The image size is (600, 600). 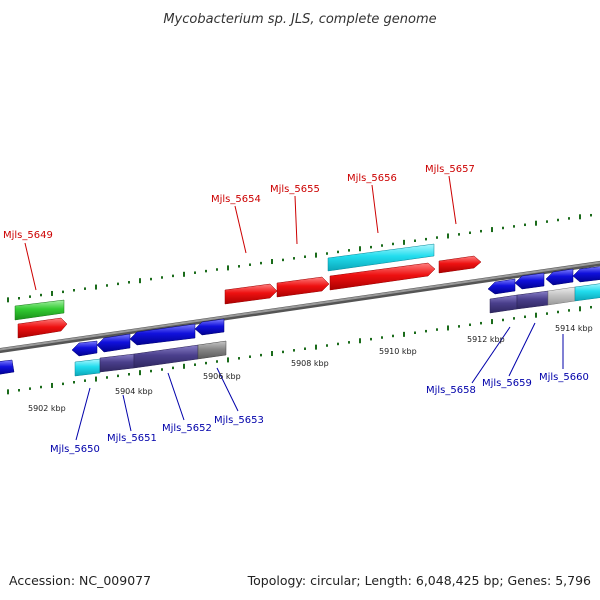 I want to click on scale-label-5906: 5906 kbp, so click(x=222, y=376).